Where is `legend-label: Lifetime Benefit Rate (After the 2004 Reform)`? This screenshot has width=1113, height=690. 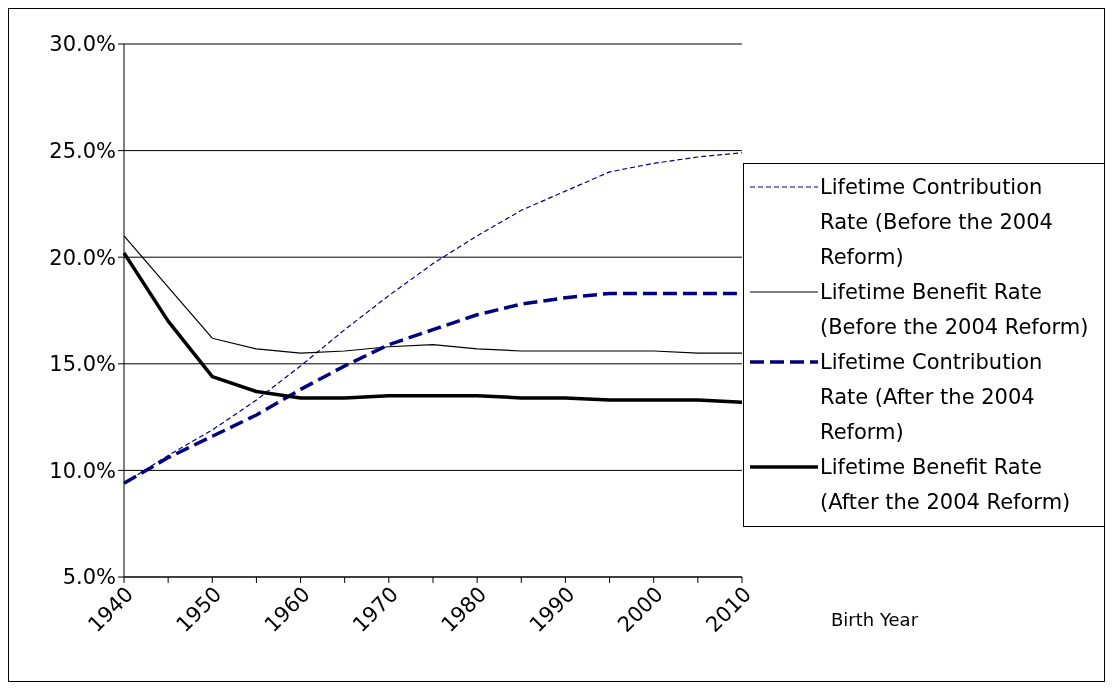
legend-label: Lifetime Benefit Rate (After the 2004 Reform) is located at coordinates (946, 485).